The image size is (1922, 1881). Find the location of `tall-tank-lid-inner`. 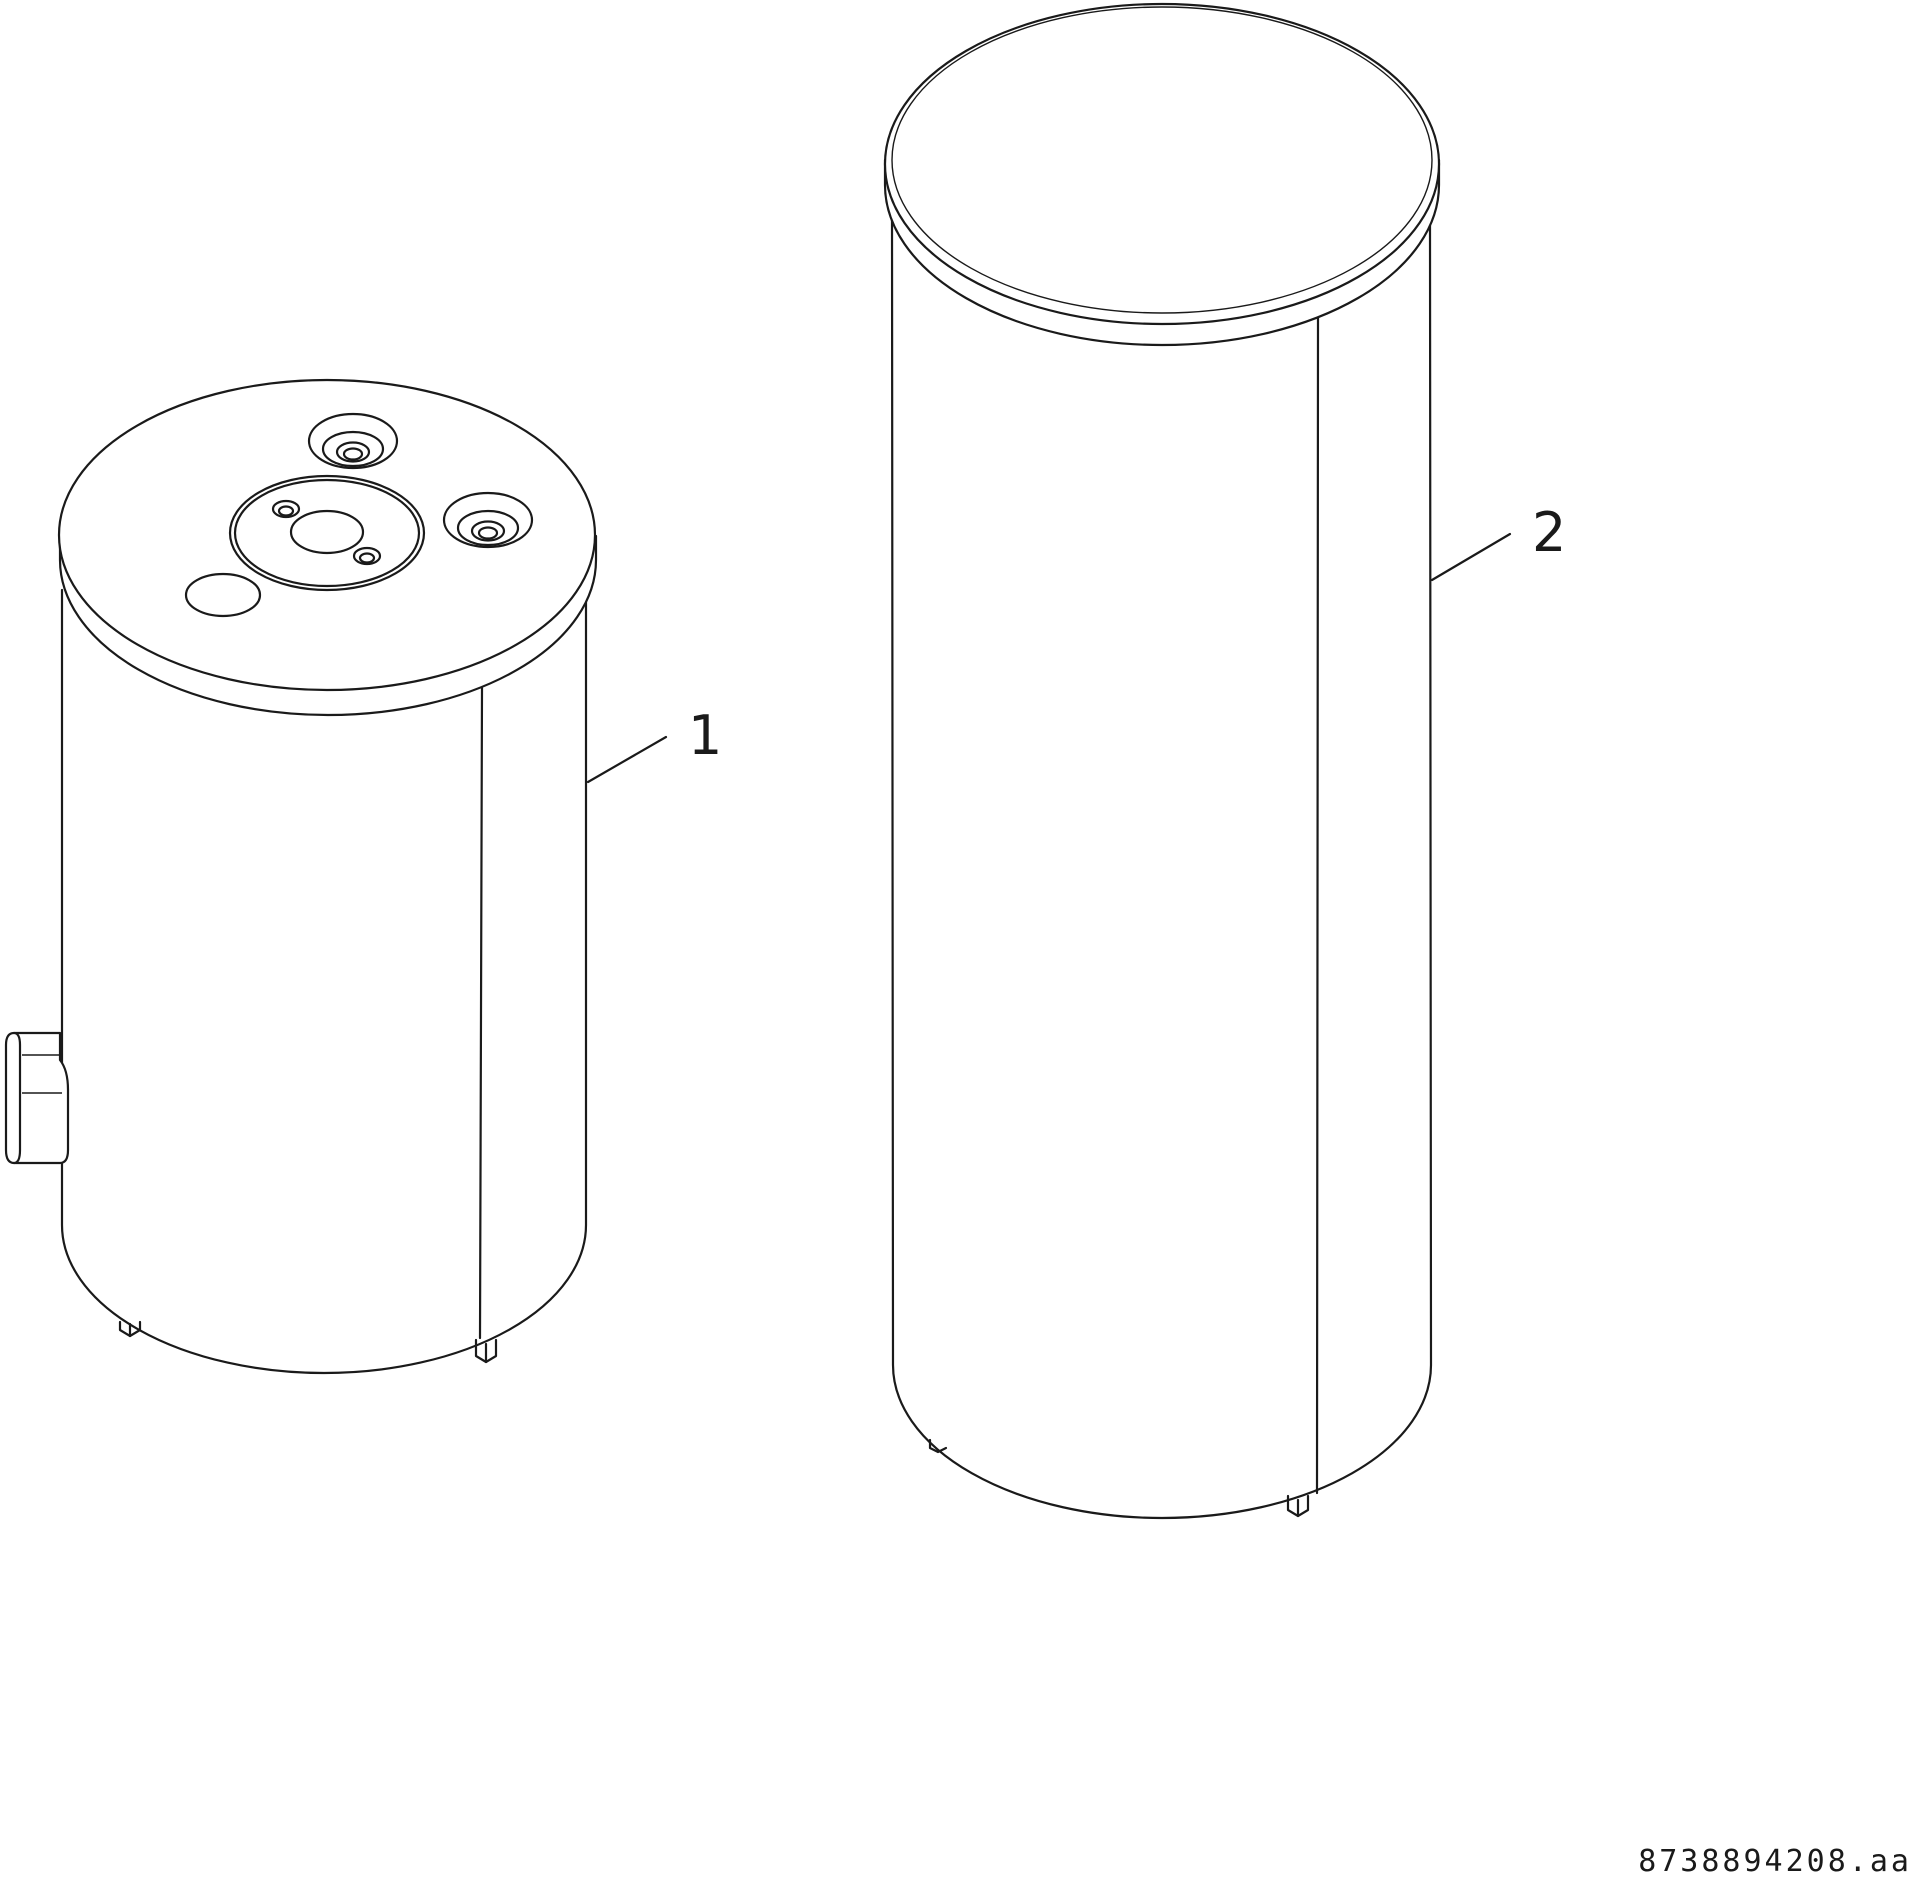

tall-tank-lid-inner is located at coordinates (1162, 160).